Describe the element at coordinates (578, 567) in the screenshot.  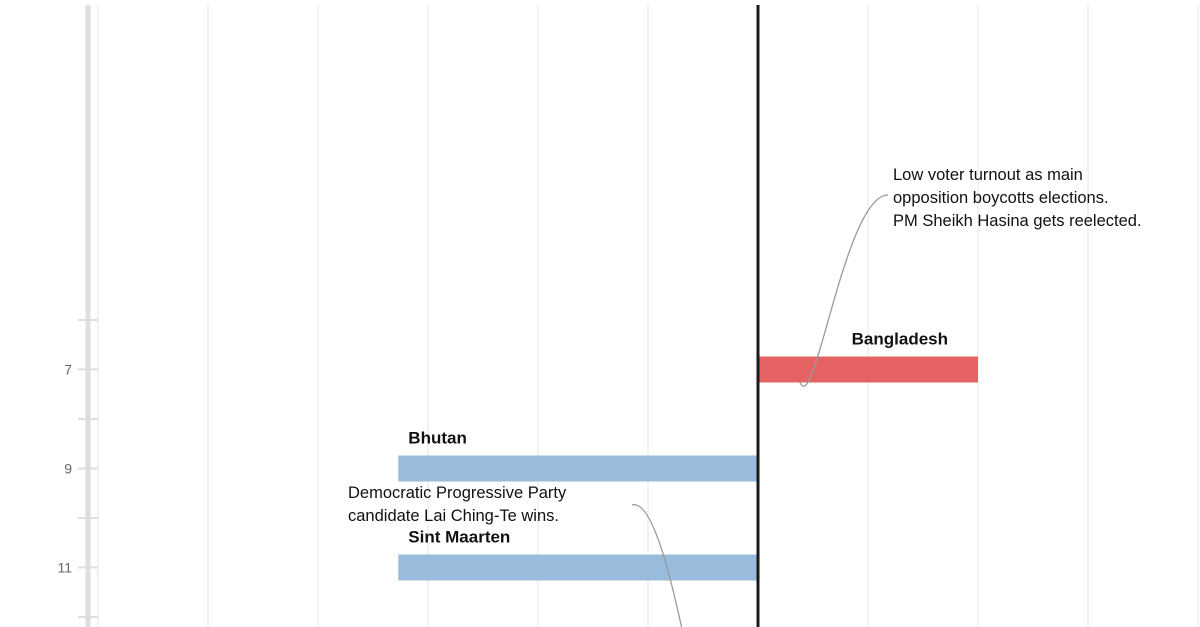
I see `bar-sint-maarten` at that location.